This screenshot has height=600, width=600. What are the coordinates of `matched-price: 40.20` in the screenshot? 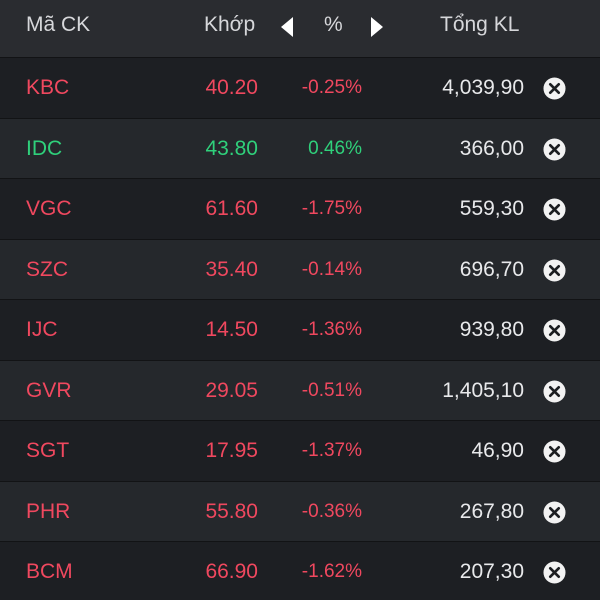 It's located at (231, 87).